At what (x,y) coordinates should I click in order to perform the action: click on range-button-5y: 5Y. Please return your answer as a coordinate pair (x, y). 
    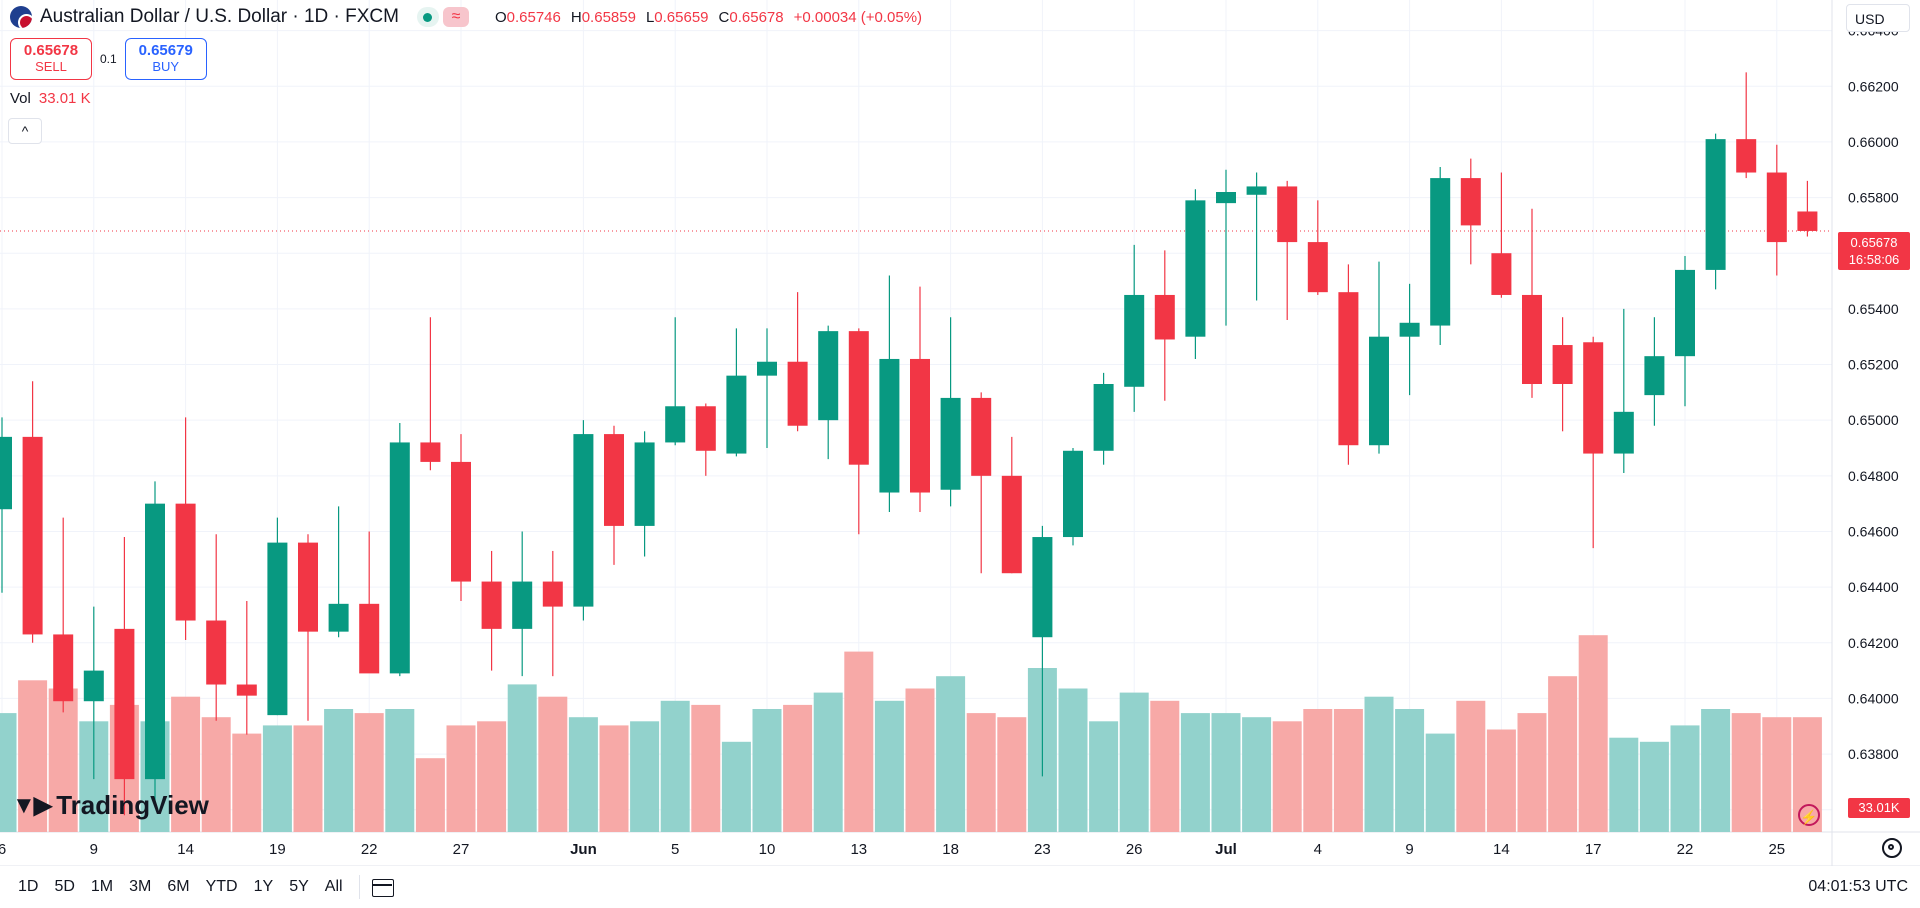
    Looking at the image, I should click on (299, 886).